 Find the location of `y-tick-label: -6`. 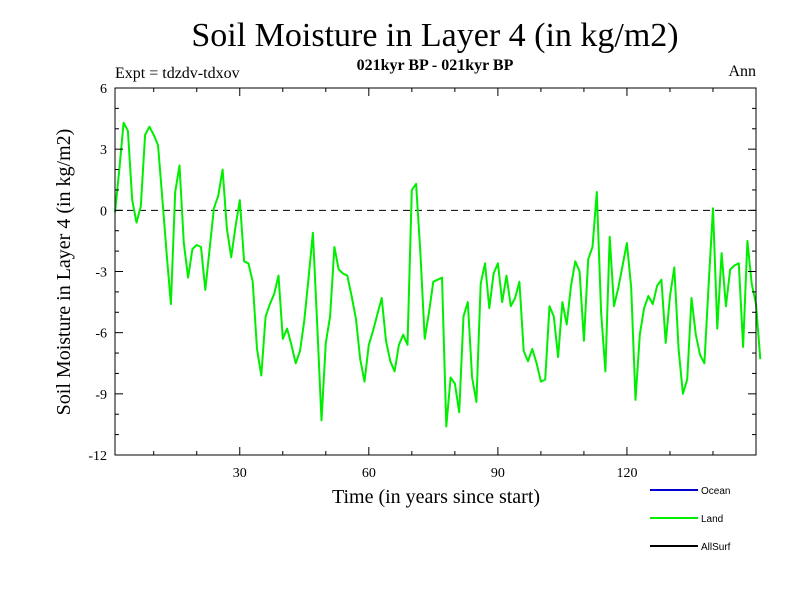

y-tick-label: -6 is located at coordinates (101, 334).